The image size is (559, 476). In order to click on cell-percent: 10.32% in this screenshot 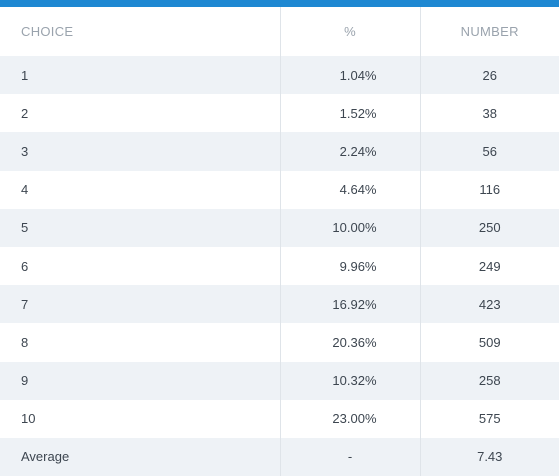, I will do `click(349, 380)`.